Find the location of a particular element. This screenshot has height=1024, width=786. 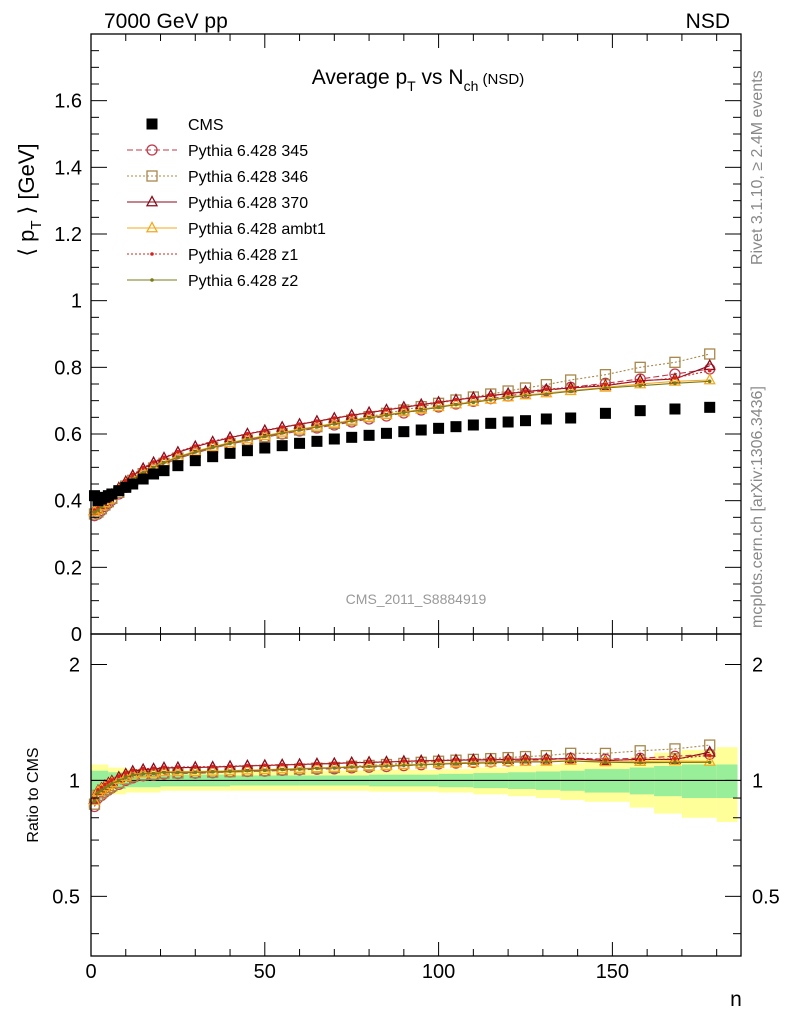

series-4-line is located at coordinates (402, 445).